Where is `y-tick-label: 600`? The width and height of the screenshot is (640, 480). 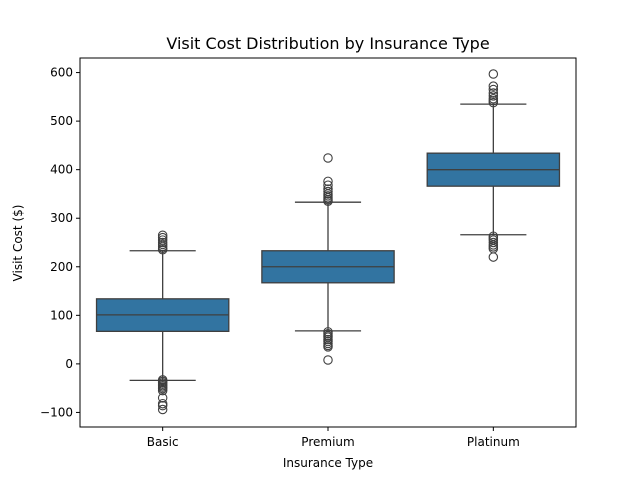 y-tick-label: 600 is located at coordinates (61, 73).